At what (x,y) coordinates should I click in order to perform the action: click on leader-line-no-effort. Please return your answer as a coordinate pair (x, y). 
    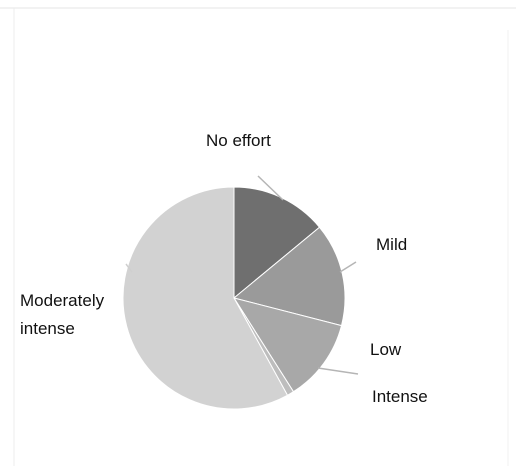
    Looking at the image, I should click on (270, 188).